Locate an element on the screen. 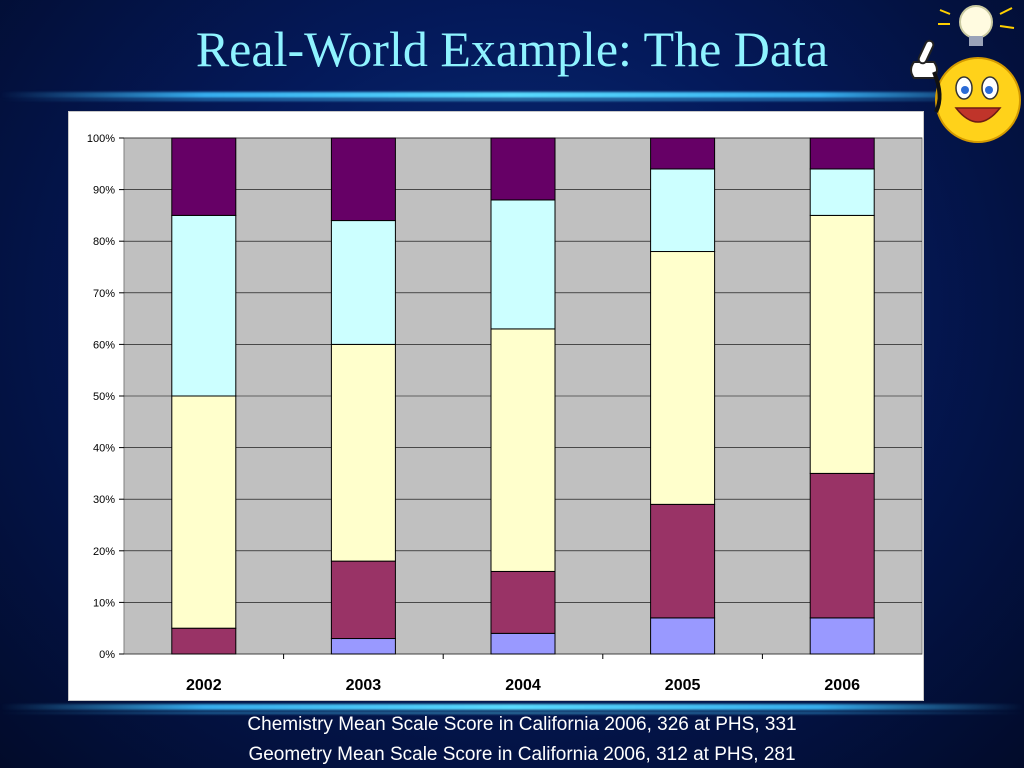  smiley-face-icon is located at coordinates (978, 100).